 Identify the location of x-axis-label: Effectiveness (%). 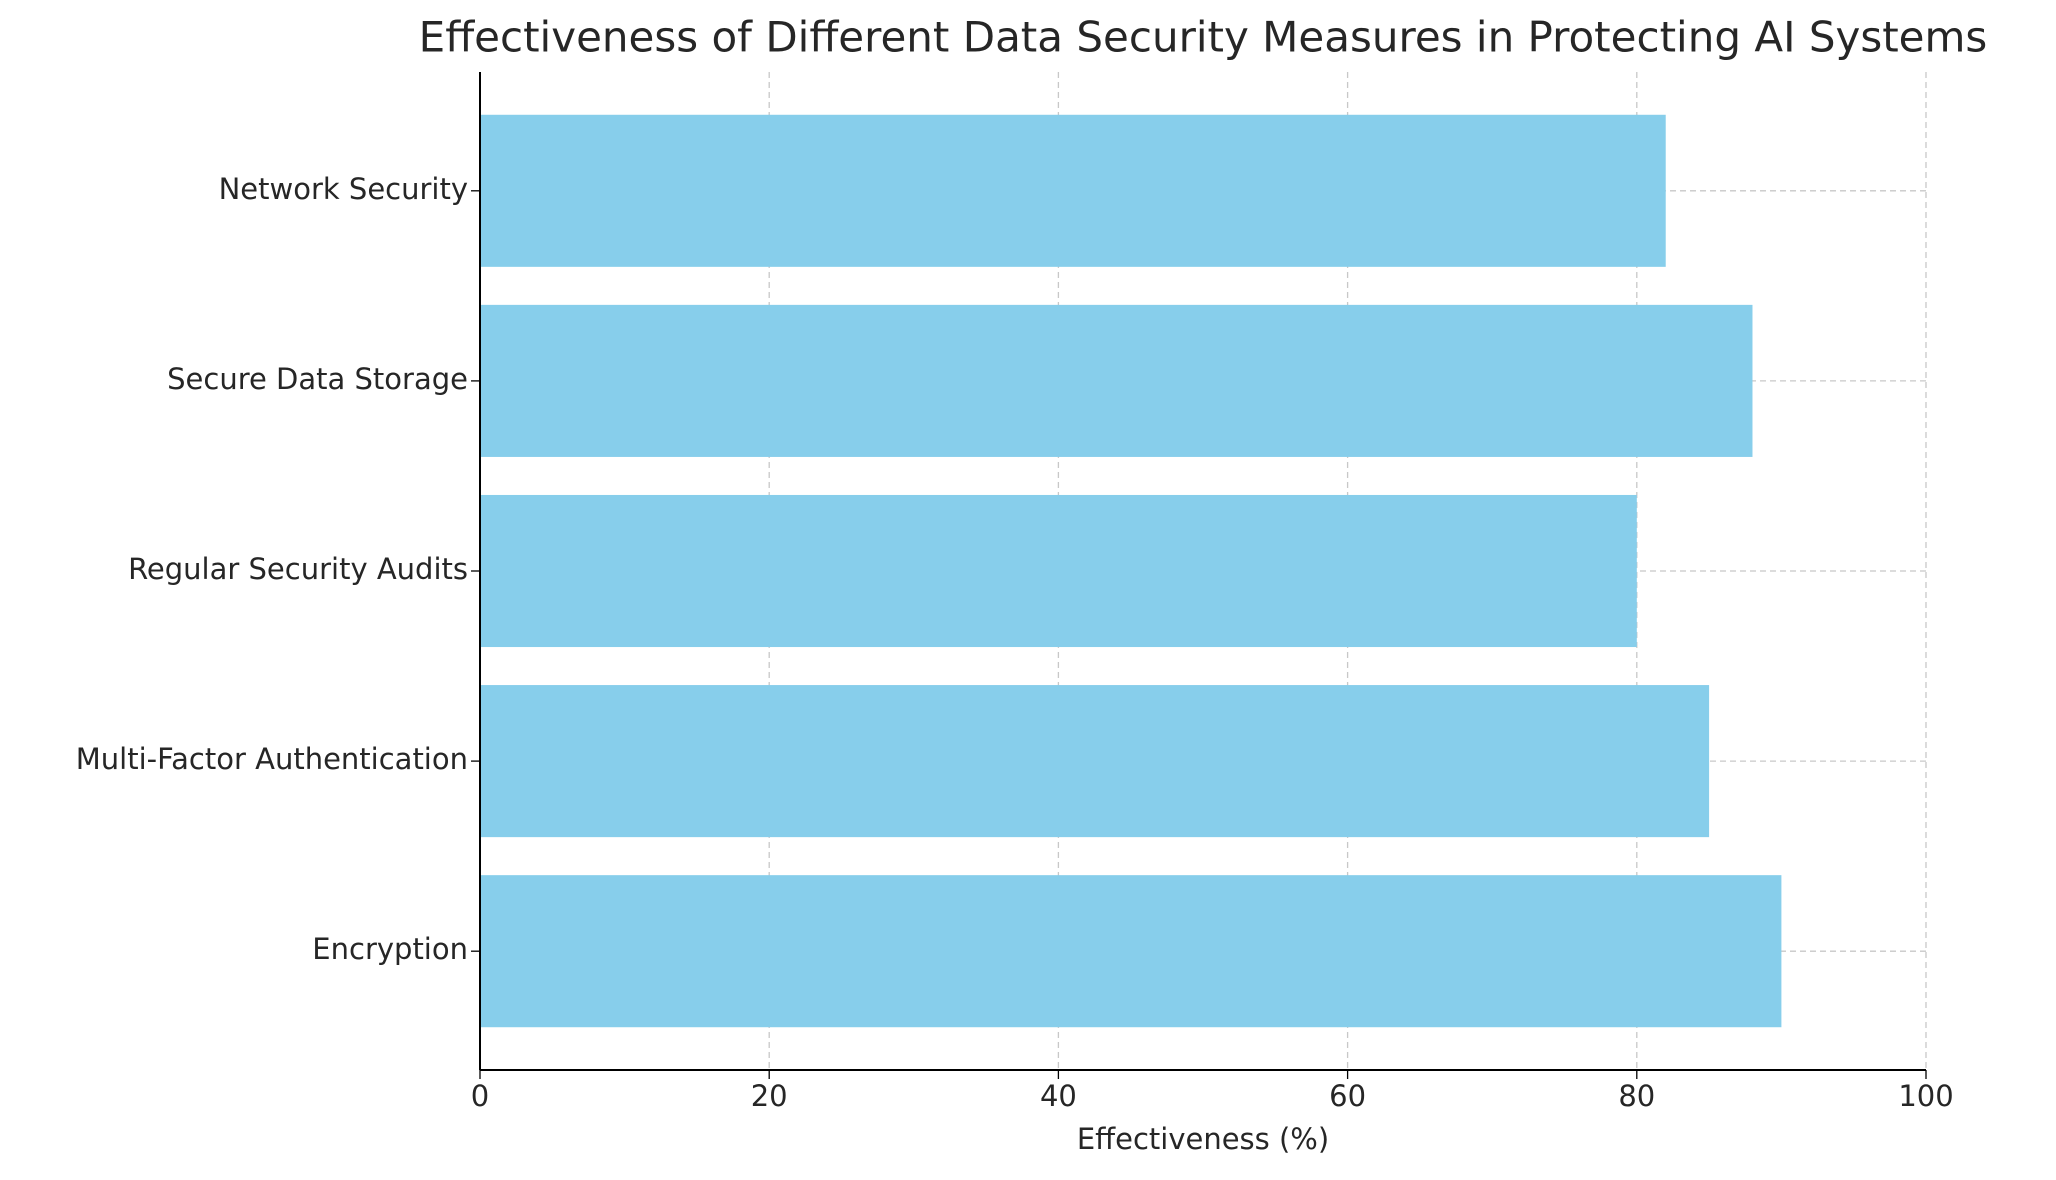
(1203, 1139).